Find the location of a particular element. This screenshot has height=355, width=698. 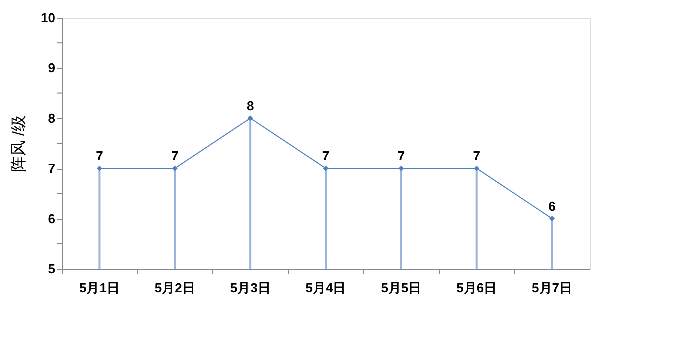

x-tick-label: 5月3日 is located at coordinates (250, 288).